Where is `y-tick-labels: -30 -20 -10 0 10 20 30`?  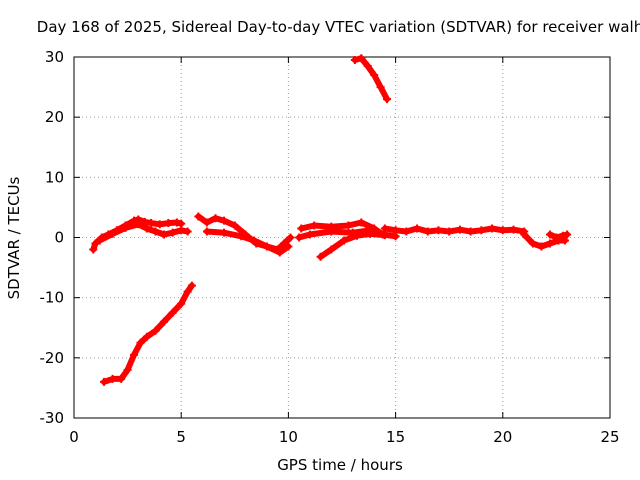
y-tick-labels: -30 -20 -10 0 10 20 30 is located at coordinates (52, 237).